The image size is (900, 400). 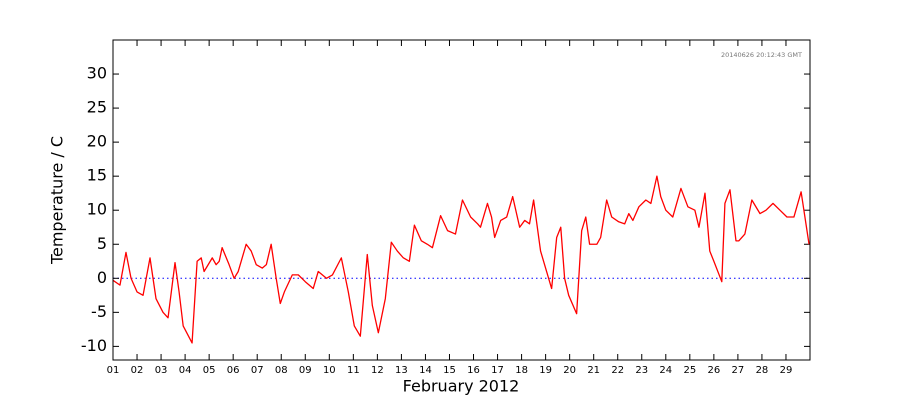 What do you see at coordinates (97, 141) in the screenshot?
I see `y-tick-label: 20` at bounding box center [97, 141].